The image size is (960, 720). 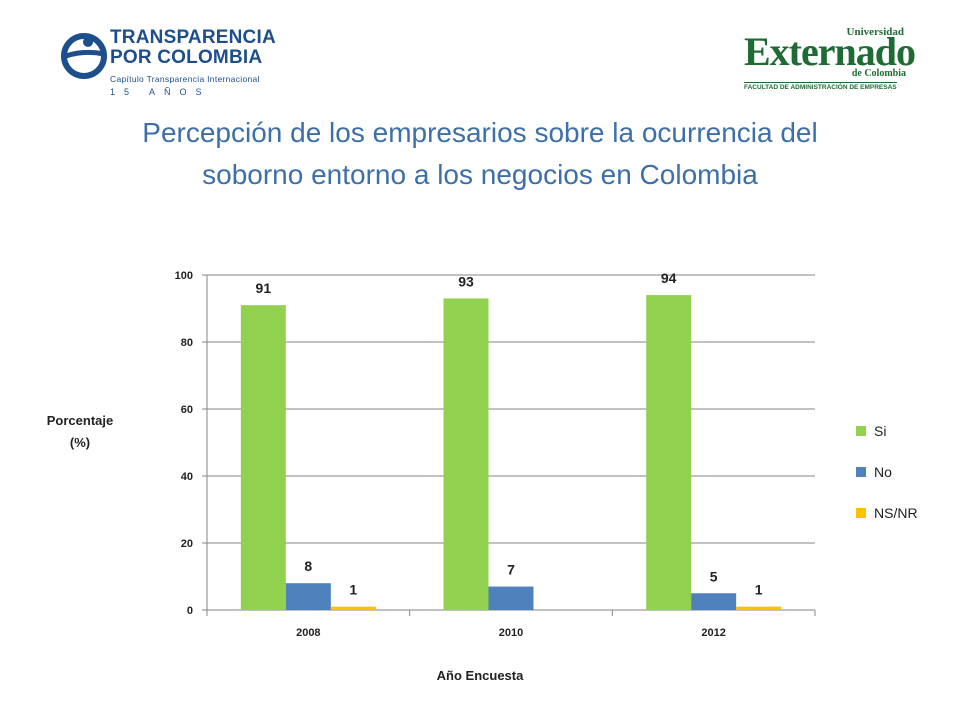 I want to click on x-axis-label: Año Encuesta, so click(x=480, y=675).